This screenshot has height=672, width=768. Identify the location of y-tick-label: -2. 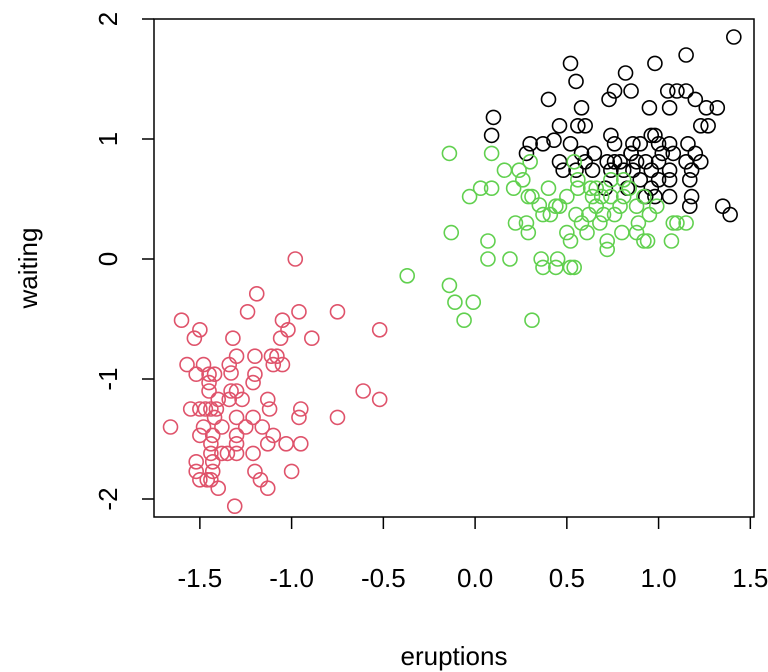
(108, 498).